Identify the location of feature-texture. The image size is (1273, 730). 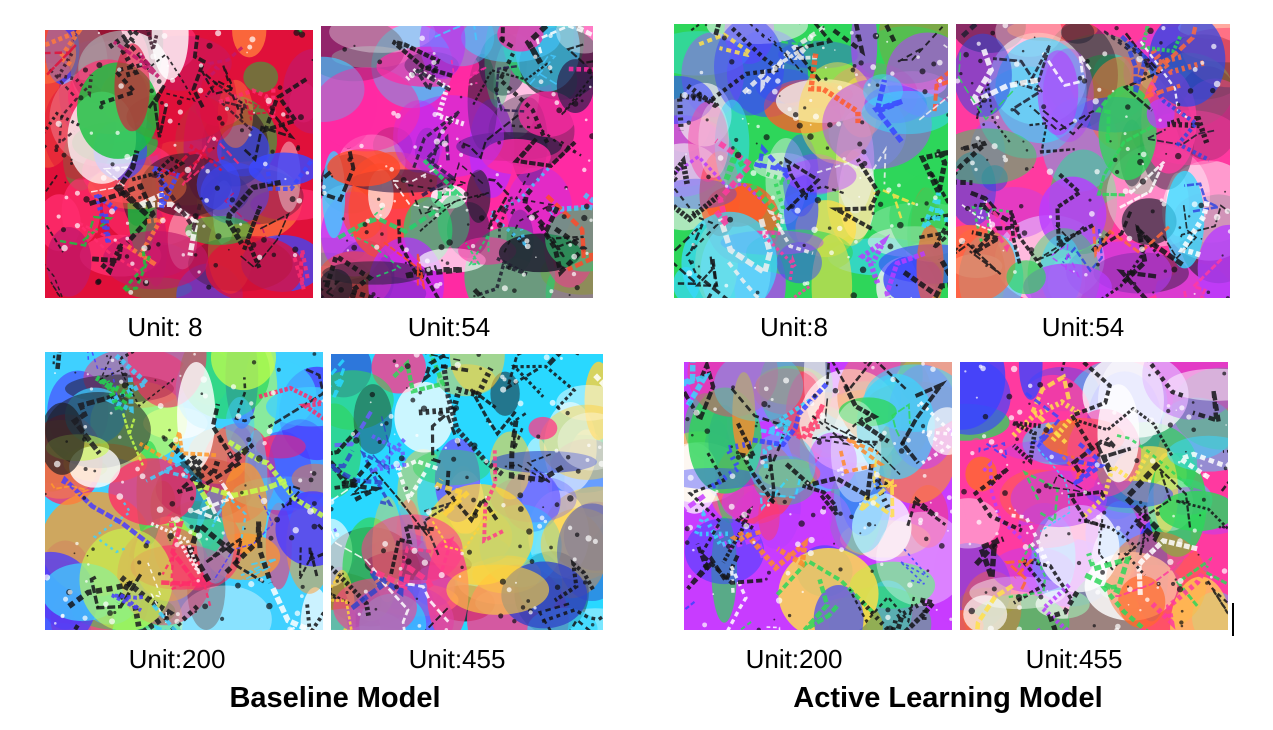
(457, 162).